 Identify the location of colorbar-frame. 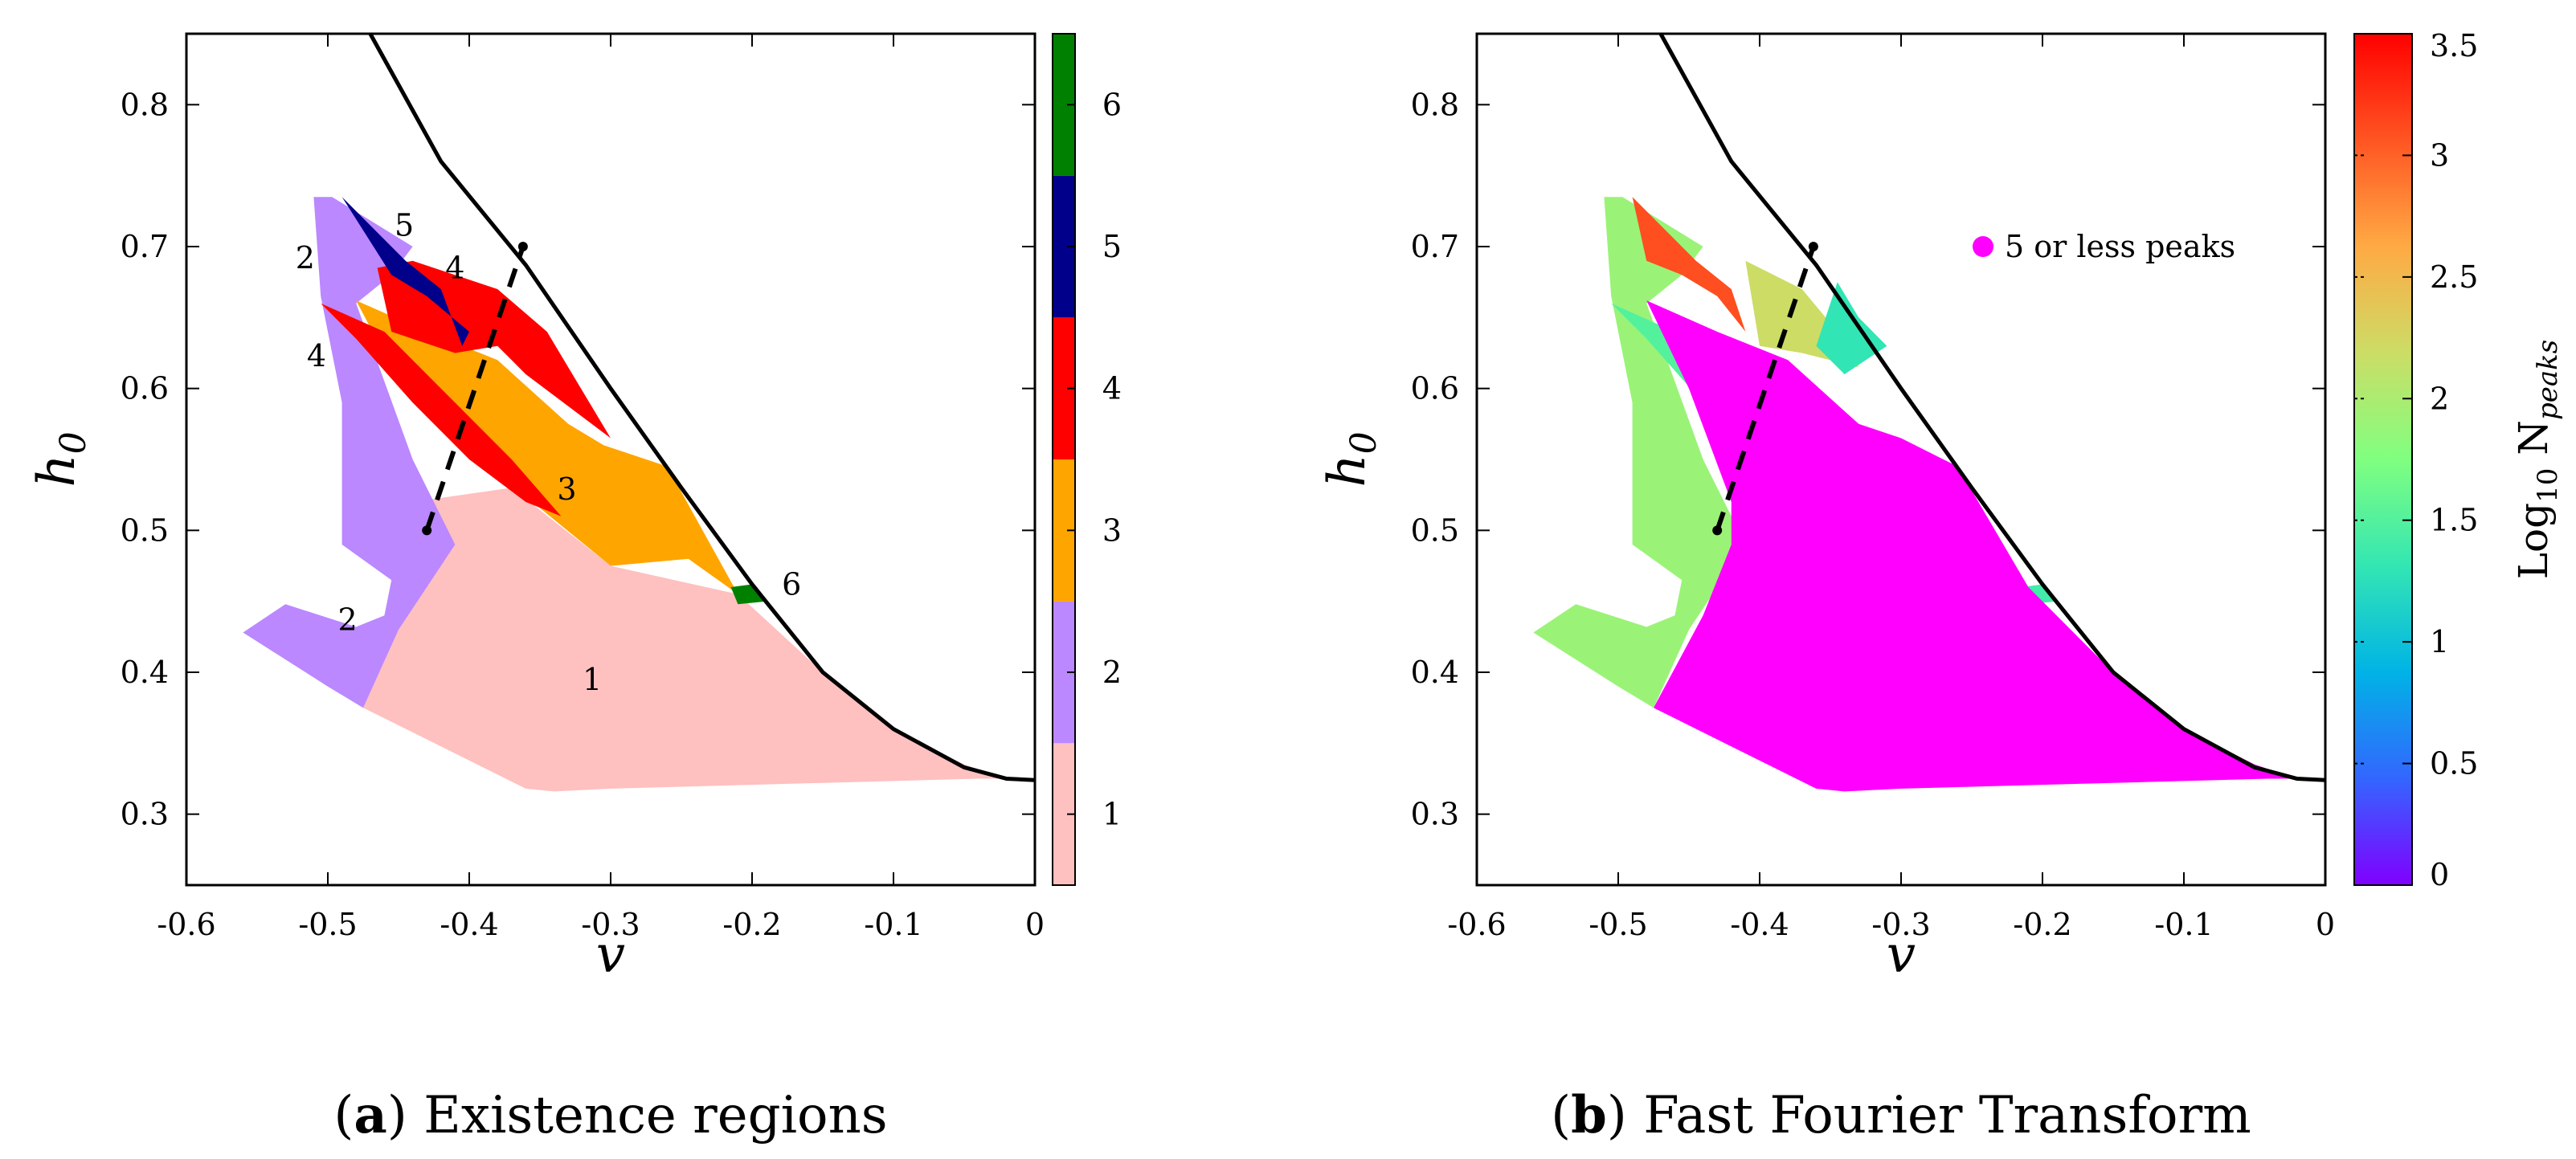
(1064, 459).